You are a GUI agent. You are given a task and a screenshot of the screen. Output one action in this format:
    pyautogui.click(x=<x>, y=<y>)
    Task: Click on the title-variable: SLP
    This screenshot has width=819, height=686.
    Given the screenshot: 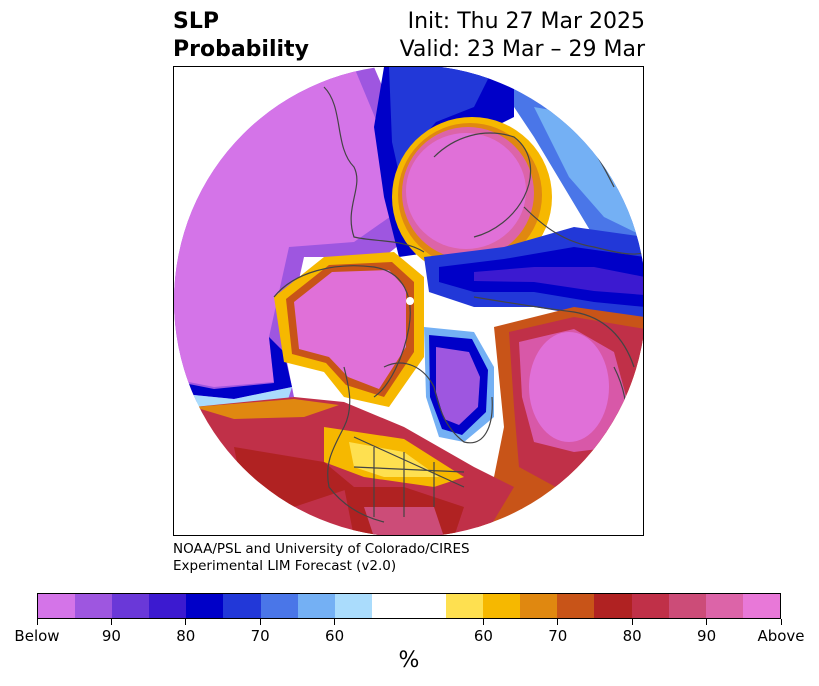 What is the action you would take?
    pyautogui.click(x=196, y=21)
    